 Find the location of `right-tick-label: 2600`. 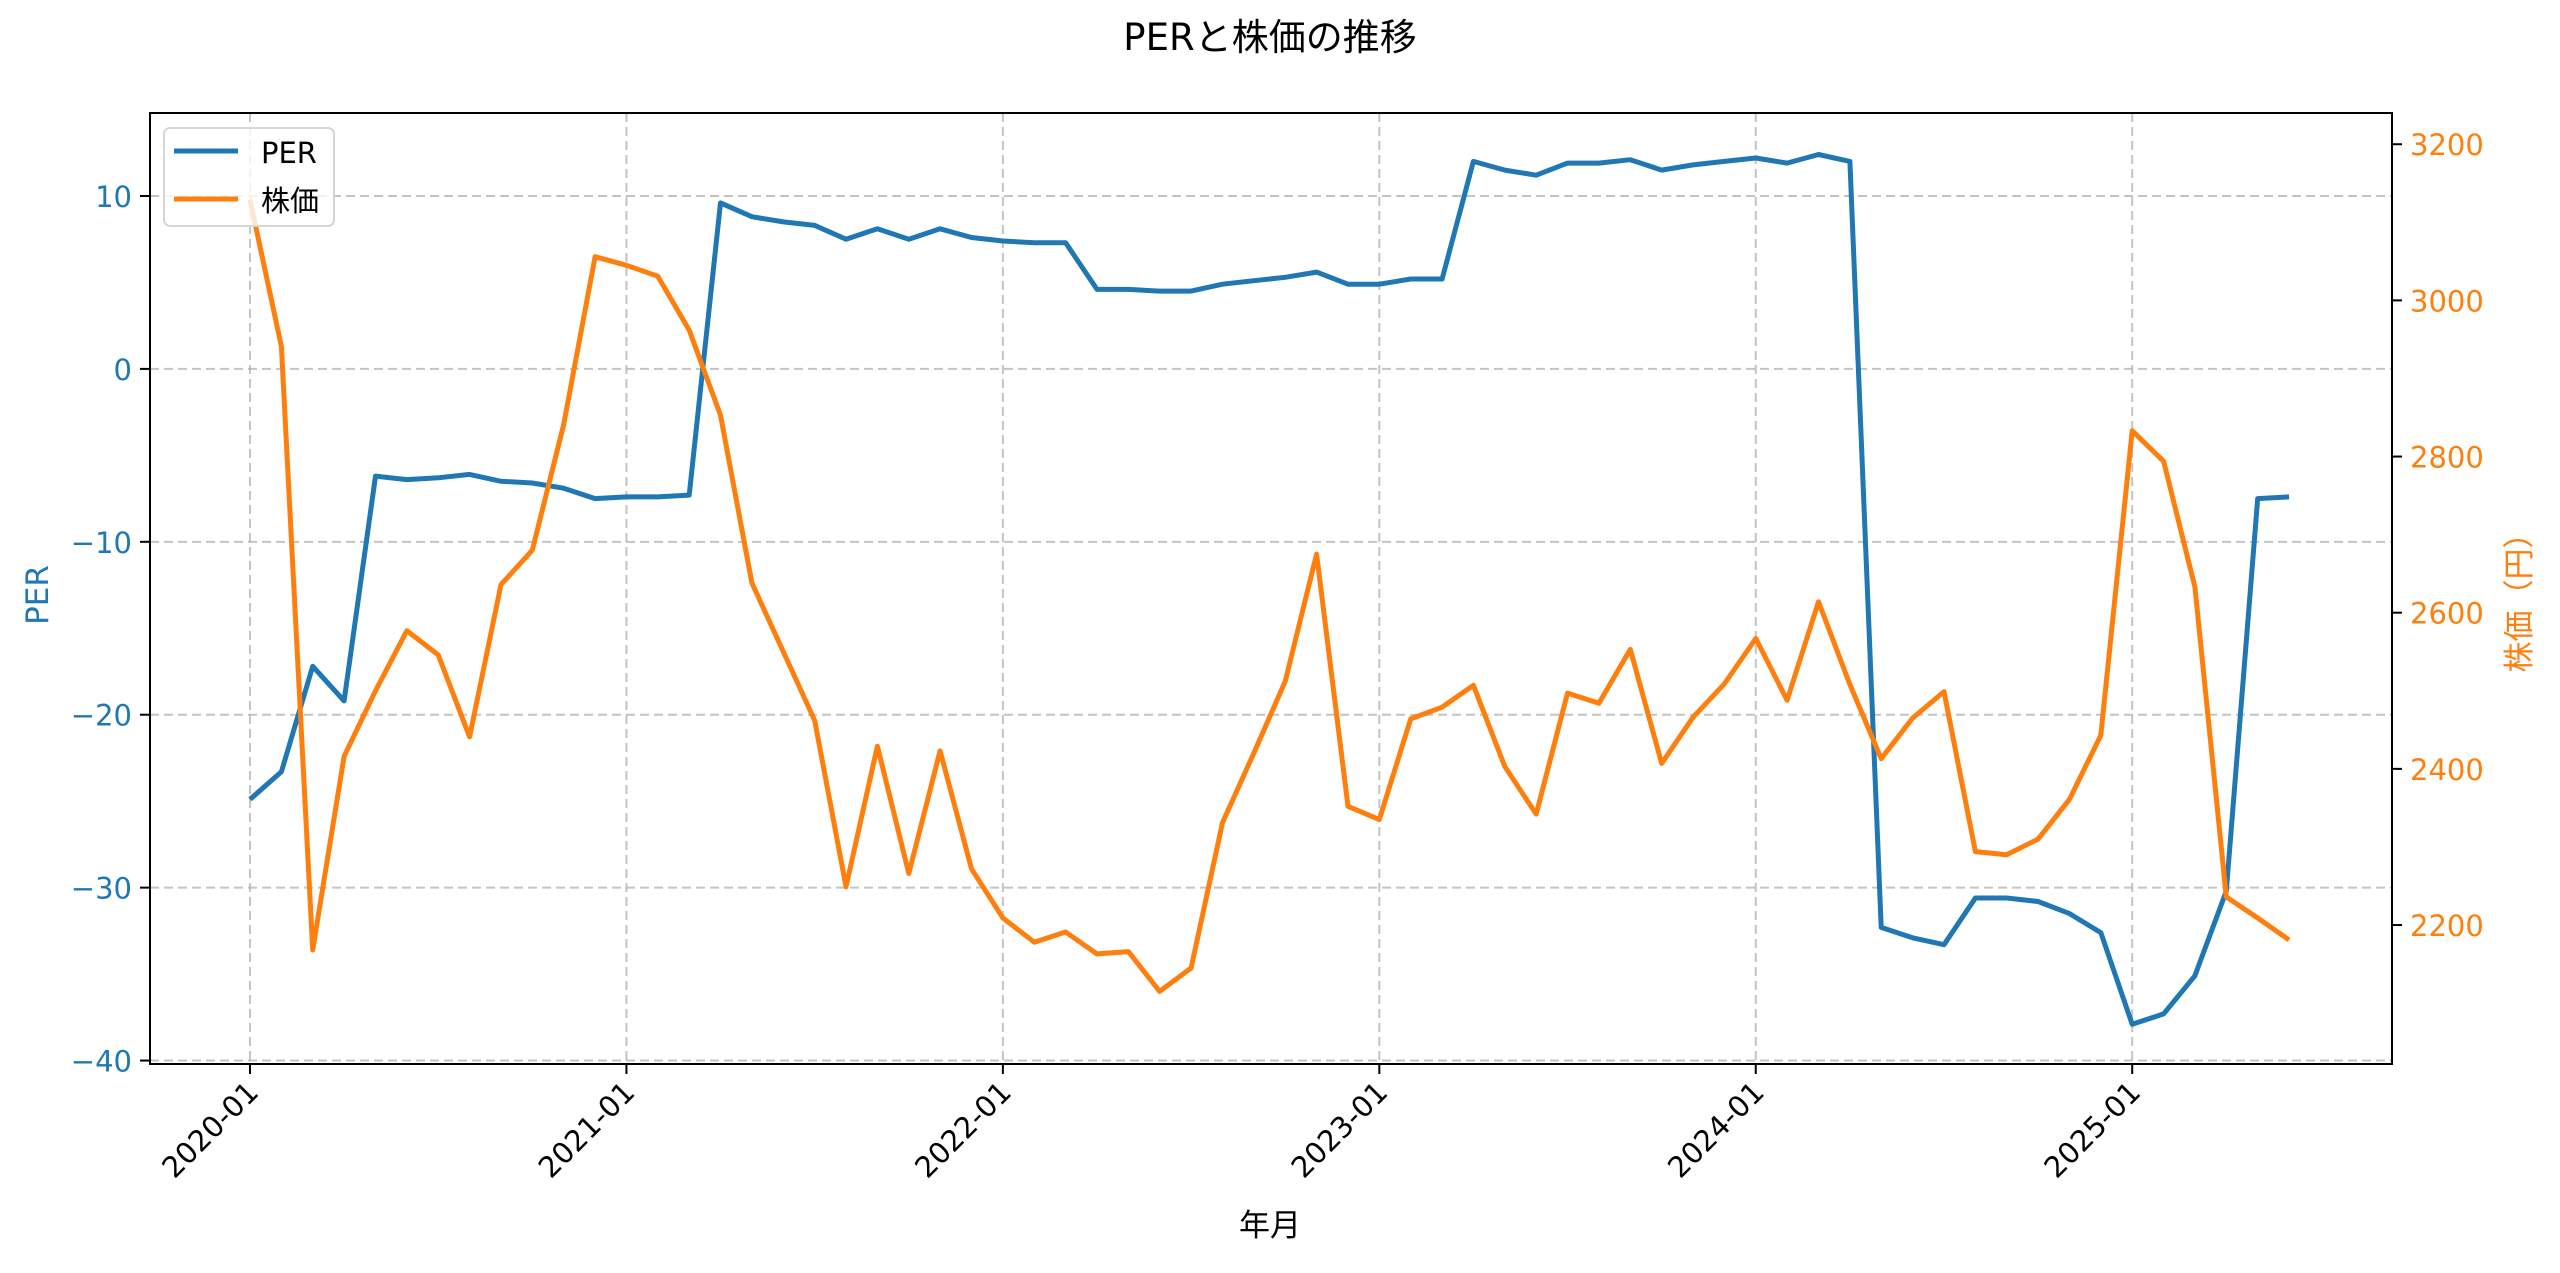

right-tick-label: 2600 is located at coordinates (2447, 614).